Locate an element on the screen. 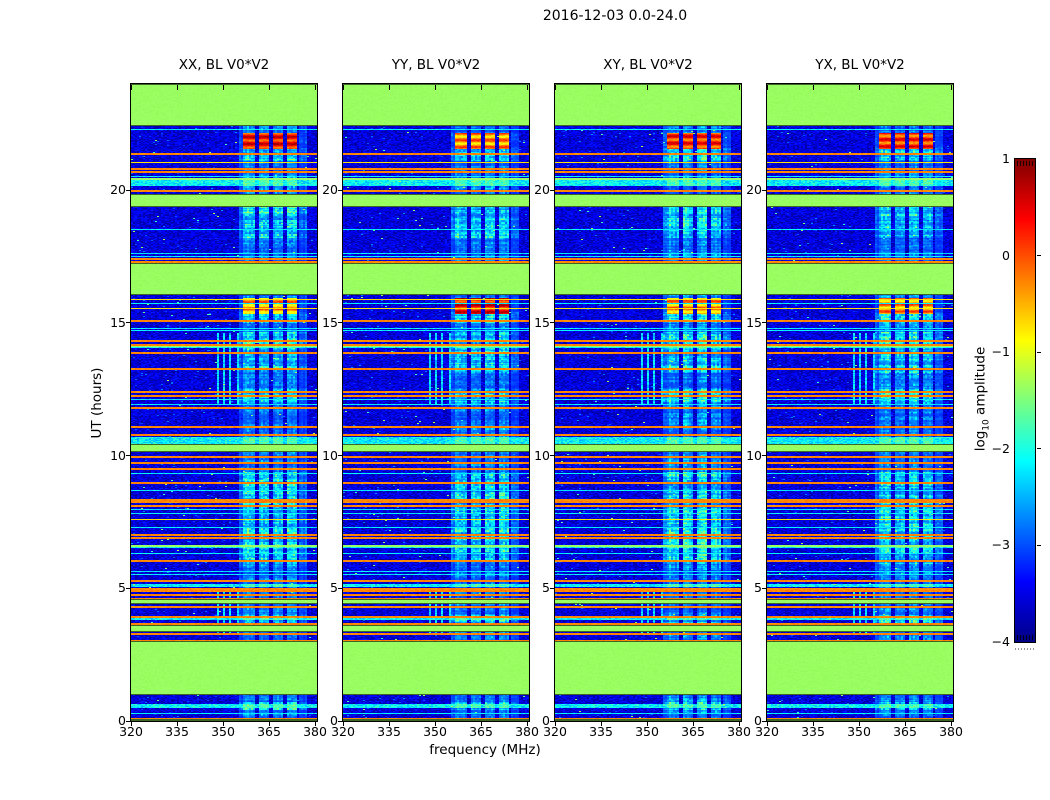  spectrogram-panel-yx is located at coordinates (860, 402).